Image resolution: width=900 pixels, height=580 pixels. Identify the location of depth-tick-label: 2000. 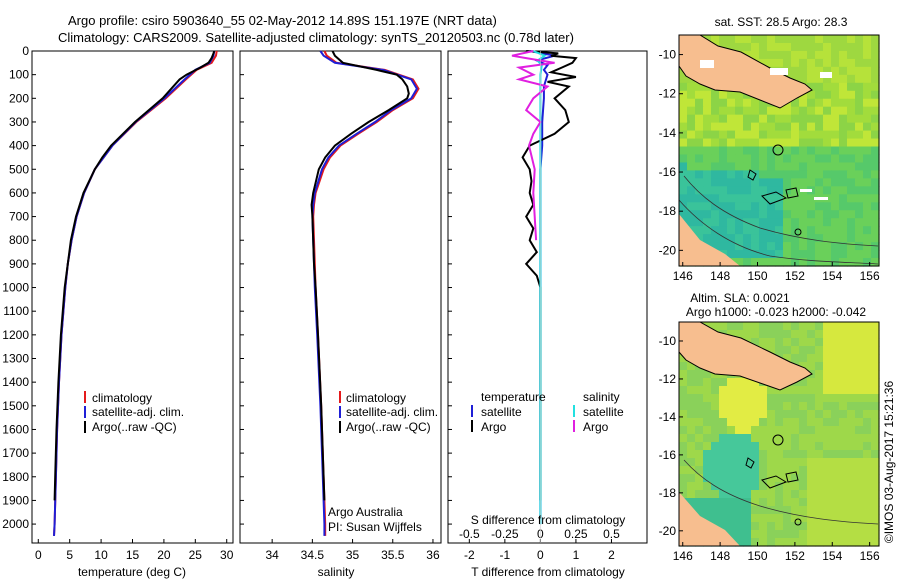
(15, 524).